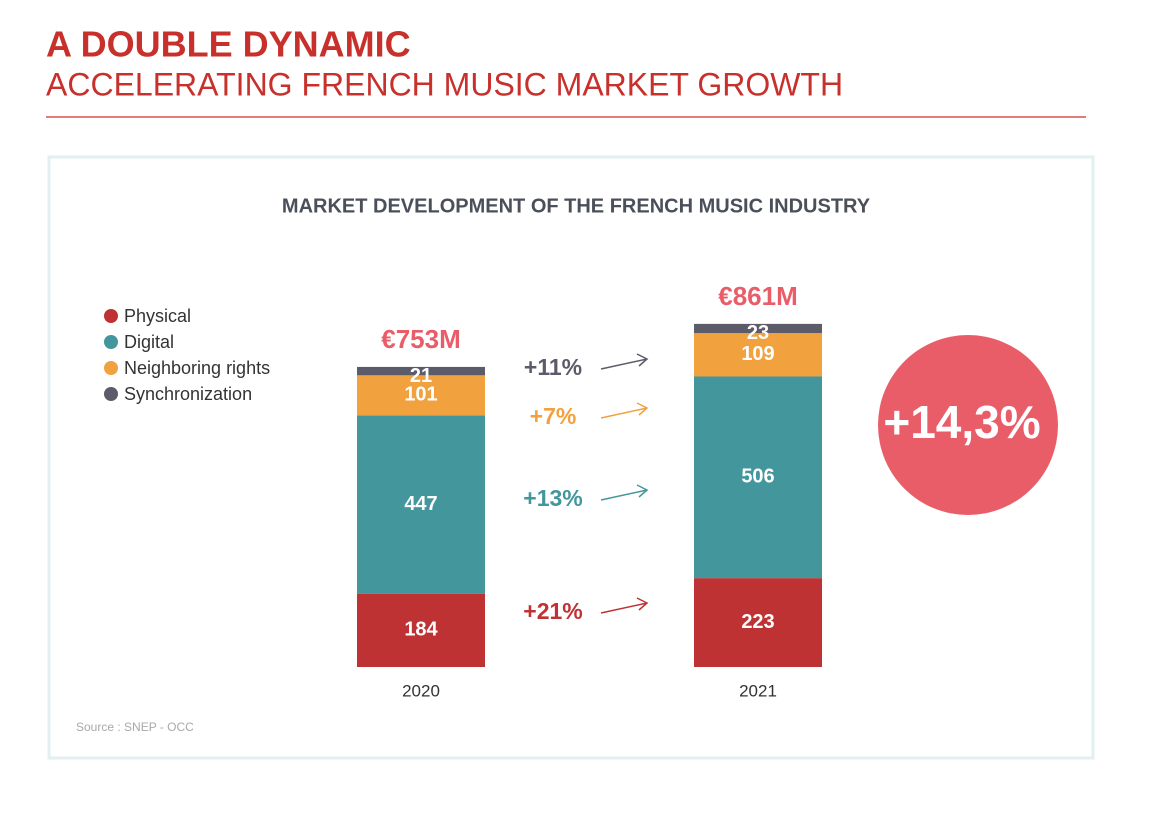 The width and height of the screenshot is (1153, 813). Describe the element at coordinates (149, 342) in the screenshot. I see `legend-label: Digital` at that location.